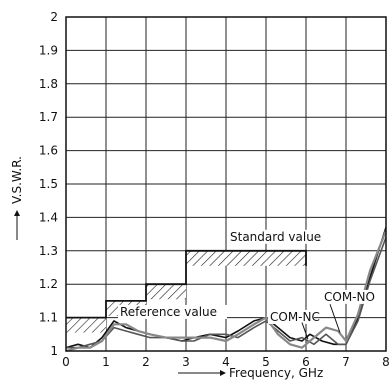 Image resolution: width=390 pixels, height=381 pixels. Describe the element at coordinates (106, 362) in the screenshot. I see `x-tick-label: 1` at that location.